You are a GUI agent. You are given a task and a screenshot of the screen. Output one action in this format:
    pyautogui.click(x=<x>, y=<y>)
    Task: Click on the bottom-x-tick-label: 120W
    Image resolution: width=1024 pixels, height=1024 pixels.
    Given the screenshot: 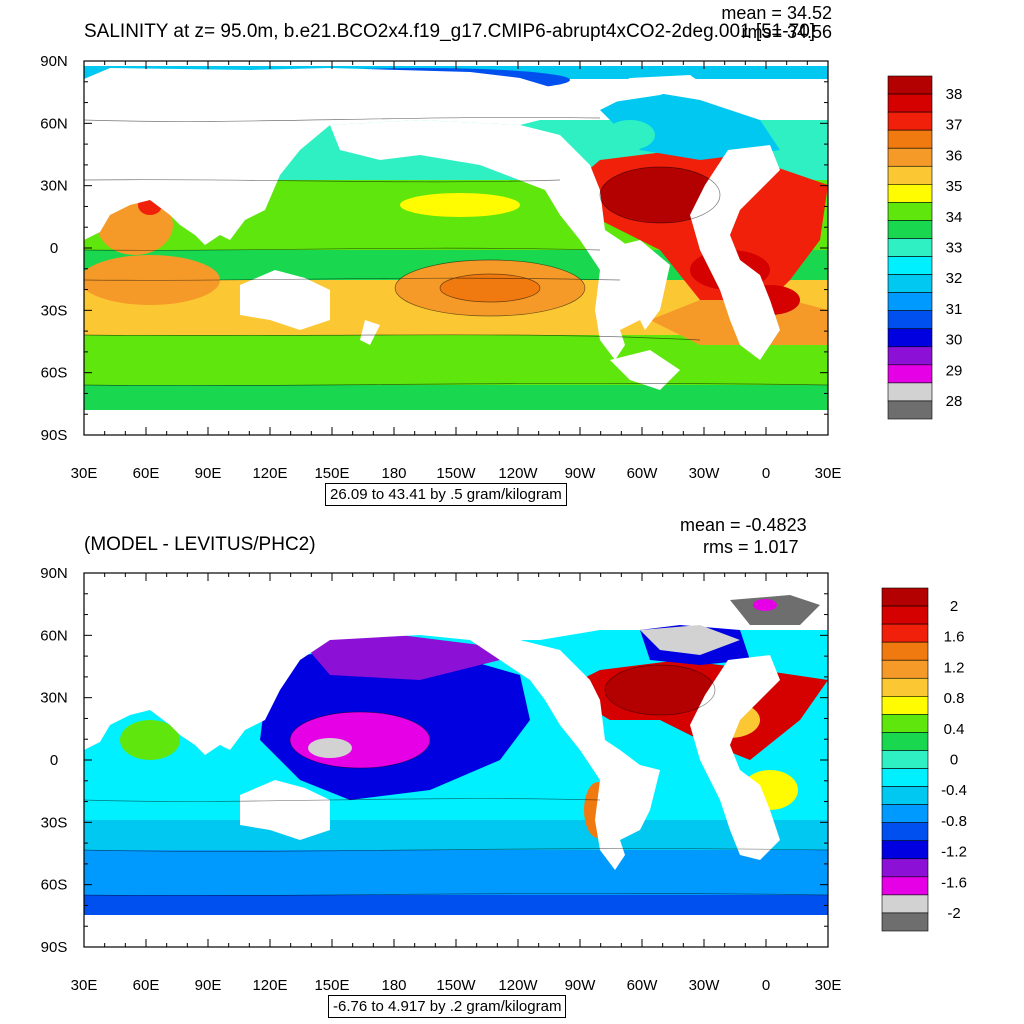 What is the action you would take?
    pyautogui.click(x=518, y=985)
    